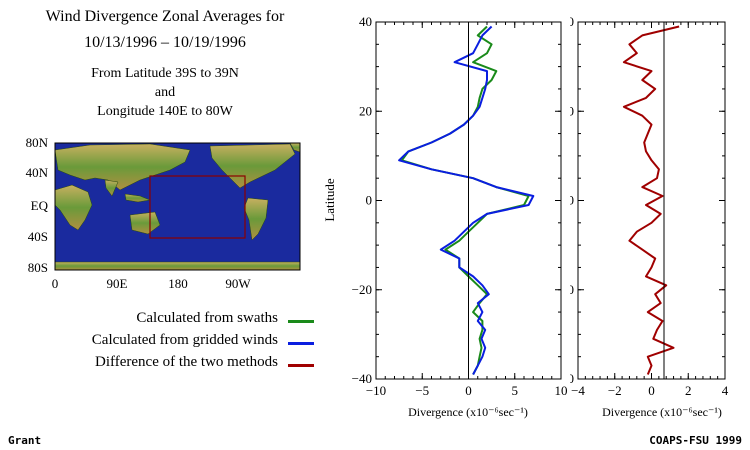 This screenshot has width=750, height=450. Describe the element at coordinates (55, 283) in the screenshot. I see `map-x-tick: 0` at that location.